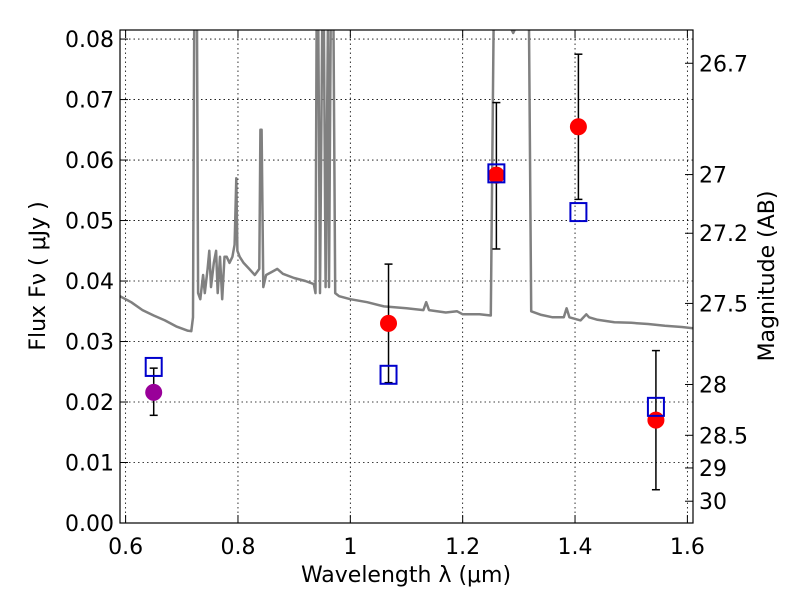  What do you see at coordinates (89, 524) in the screenshot?
I see `y-tick-label: 0.00` at bounding box center [89, 524].